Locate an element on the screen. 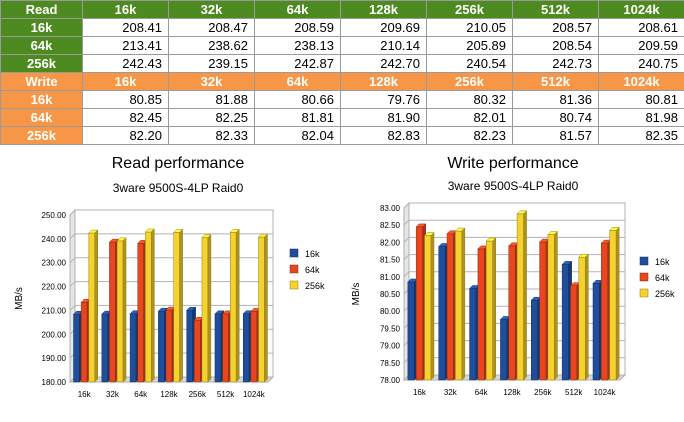  table-cell: 208.41 is located at coordinates (126, 28).